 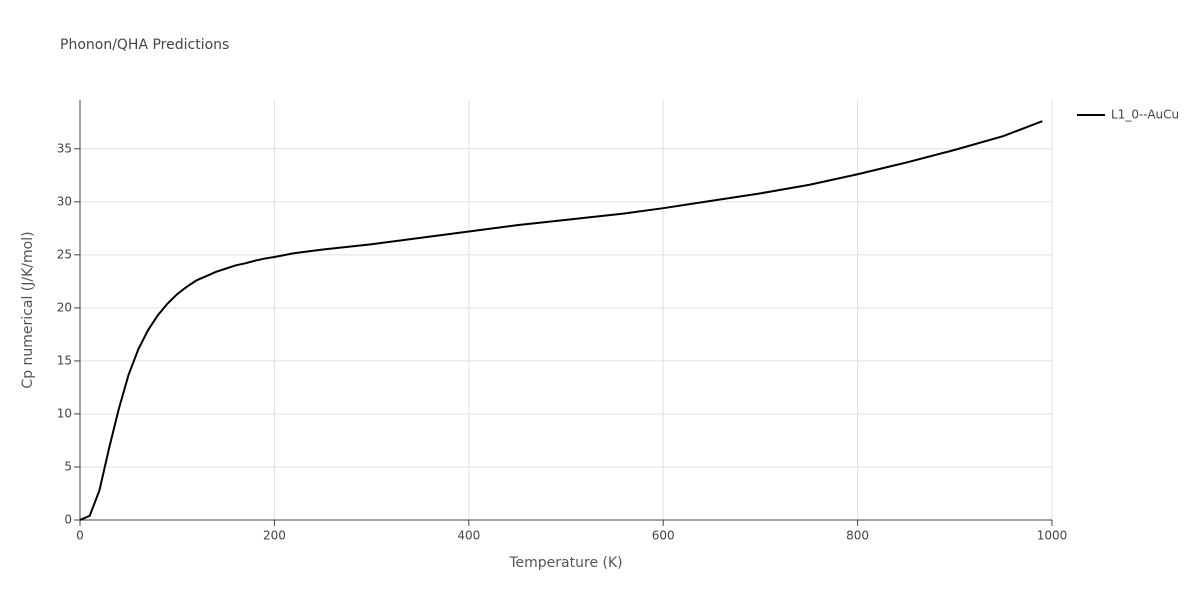 I want to click on chart-title: Phonon/QHA Predictions, so click(x=144, y=45).